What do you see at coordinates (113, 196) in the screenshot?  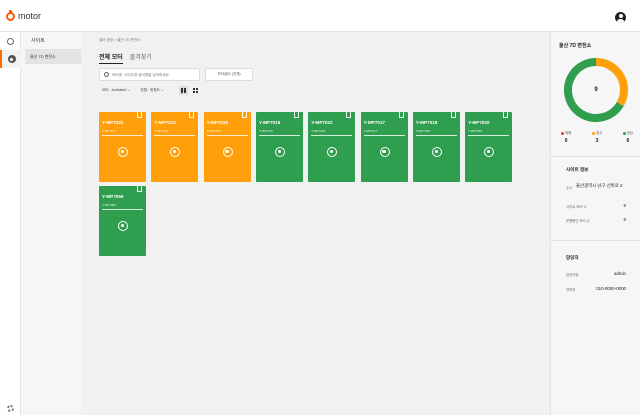 I see `motor-card-name: Y-MP7066` at bounding box center [113, 196].